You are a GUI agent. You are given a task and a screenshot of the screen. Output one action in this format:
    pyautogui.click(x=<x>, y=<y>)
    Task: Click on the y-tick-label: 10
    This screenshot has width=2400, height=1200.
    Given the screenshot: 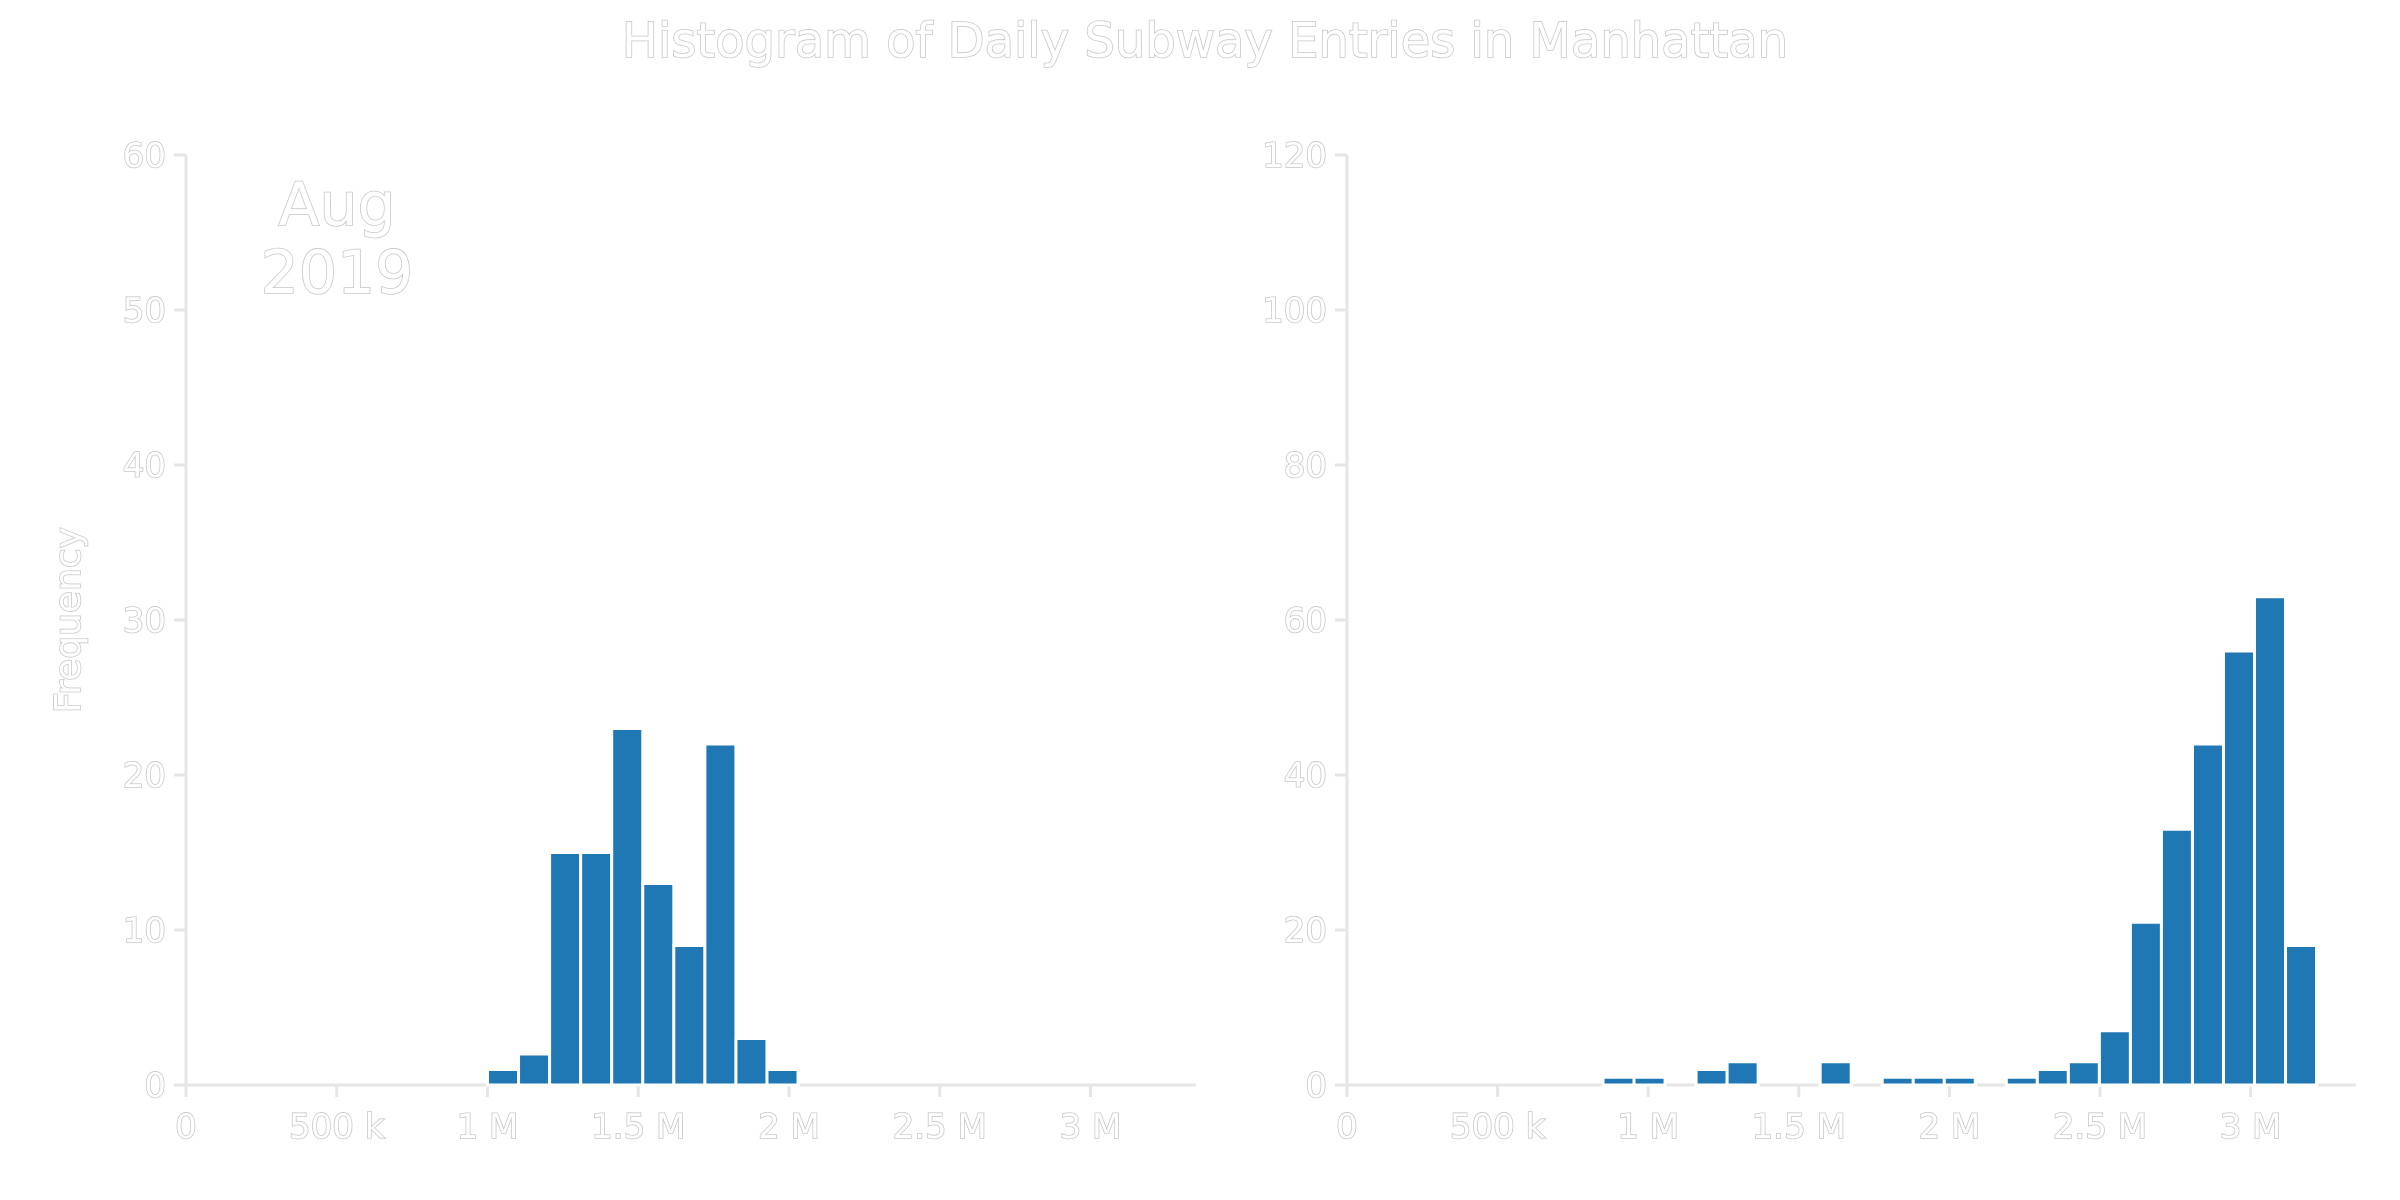 What is the action you would take?
    pyautogui.click(x=144, y=931)
    